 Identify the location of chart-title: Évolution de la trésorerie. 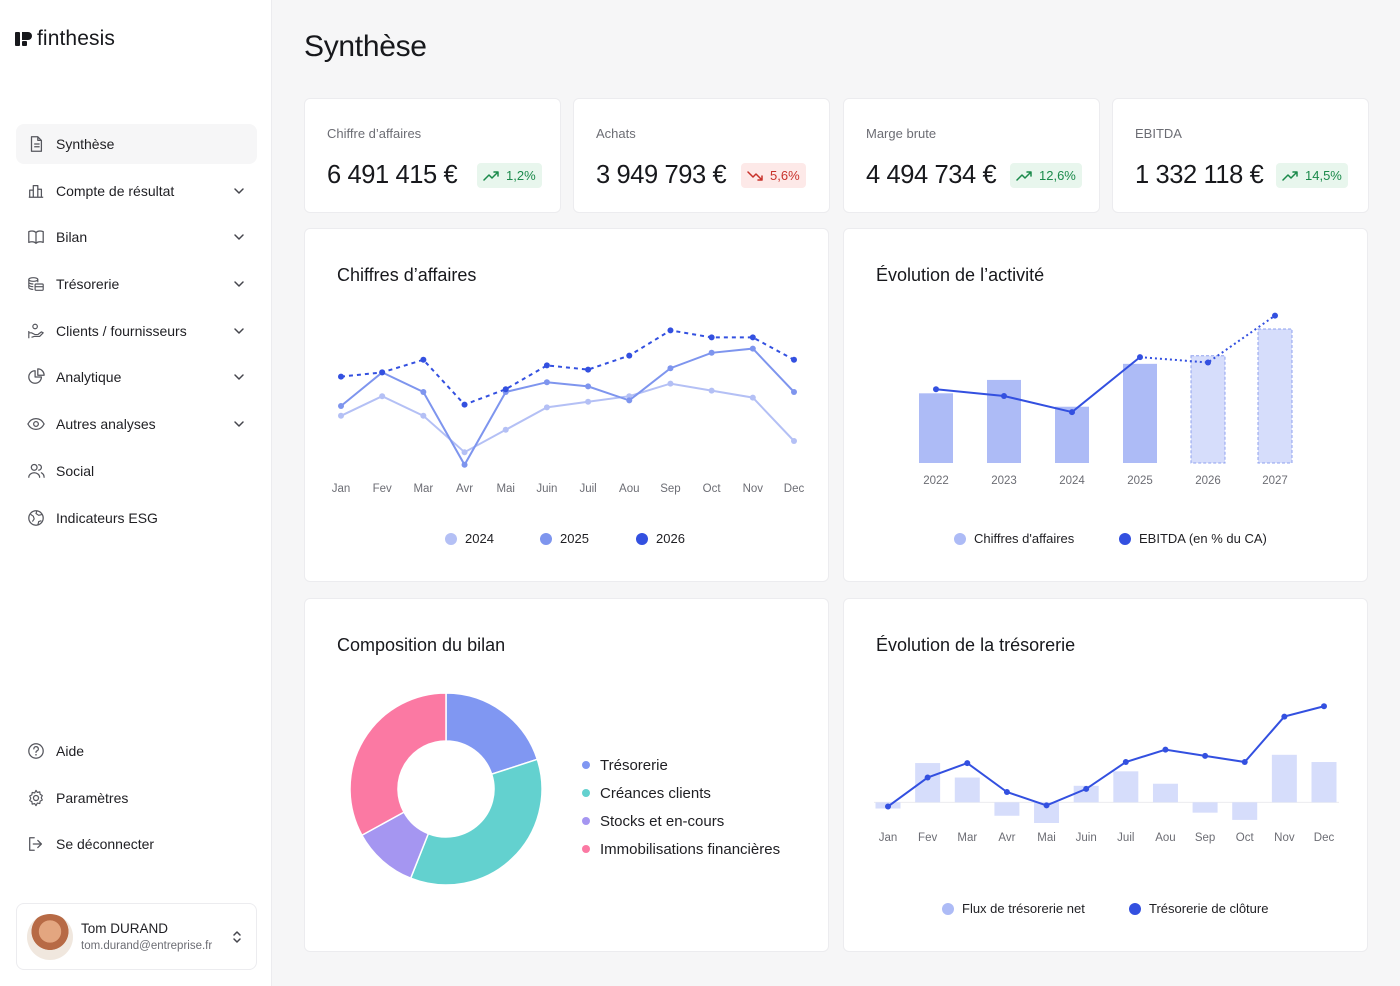
(976, 645).